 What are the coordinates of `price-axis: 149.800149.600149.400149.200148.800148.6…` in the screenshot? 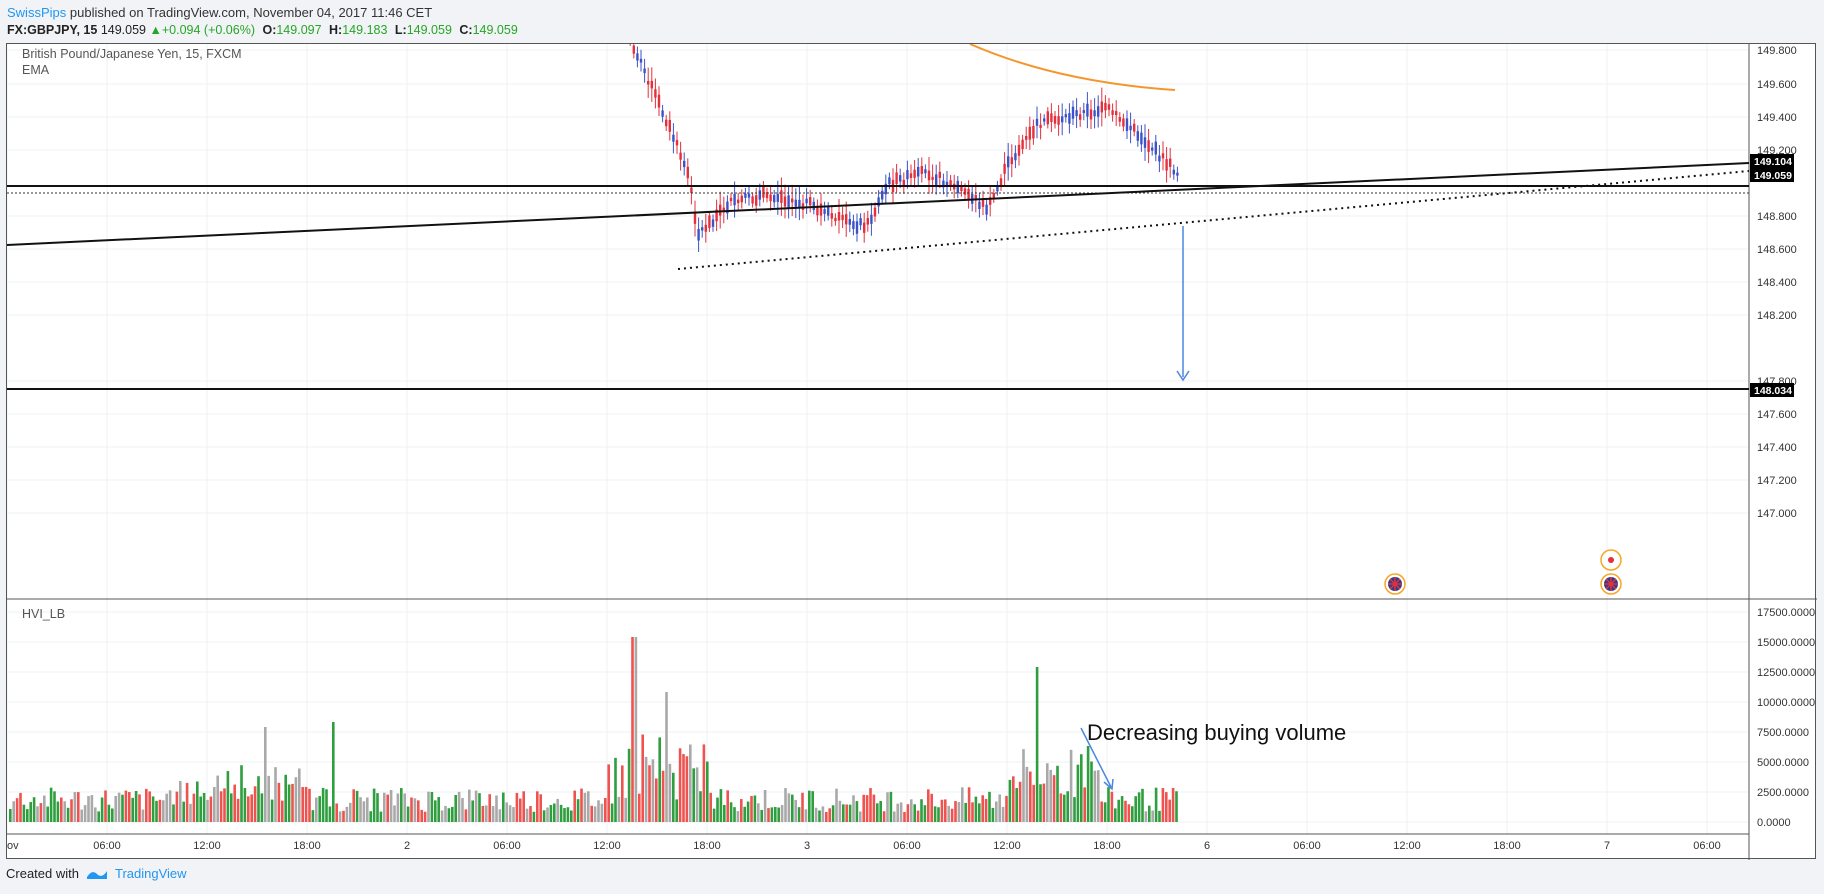 It's located at (1777, 282).